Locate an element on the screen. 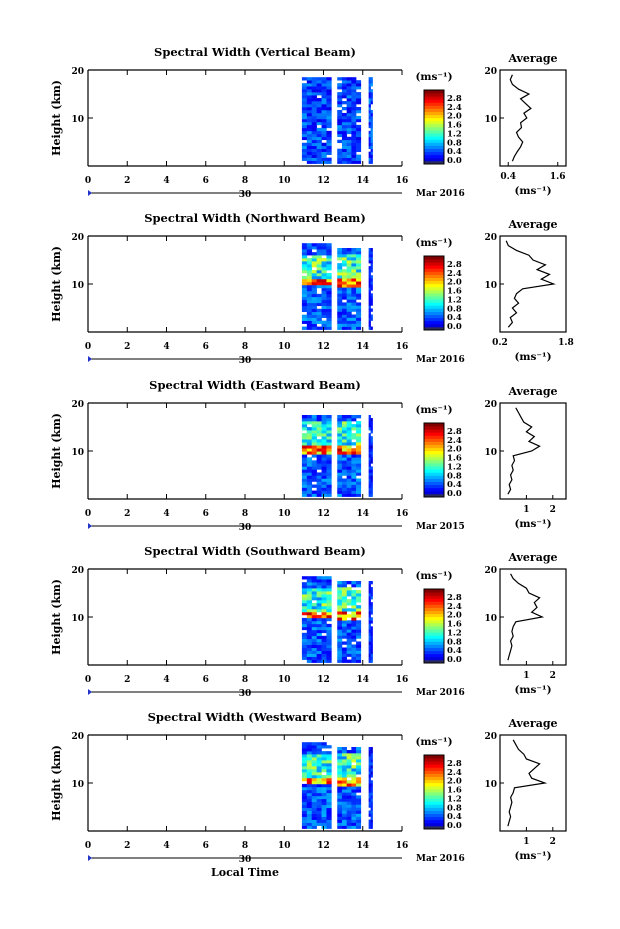  average-y-tick-label: 20 is located at coordinates (490, 737).